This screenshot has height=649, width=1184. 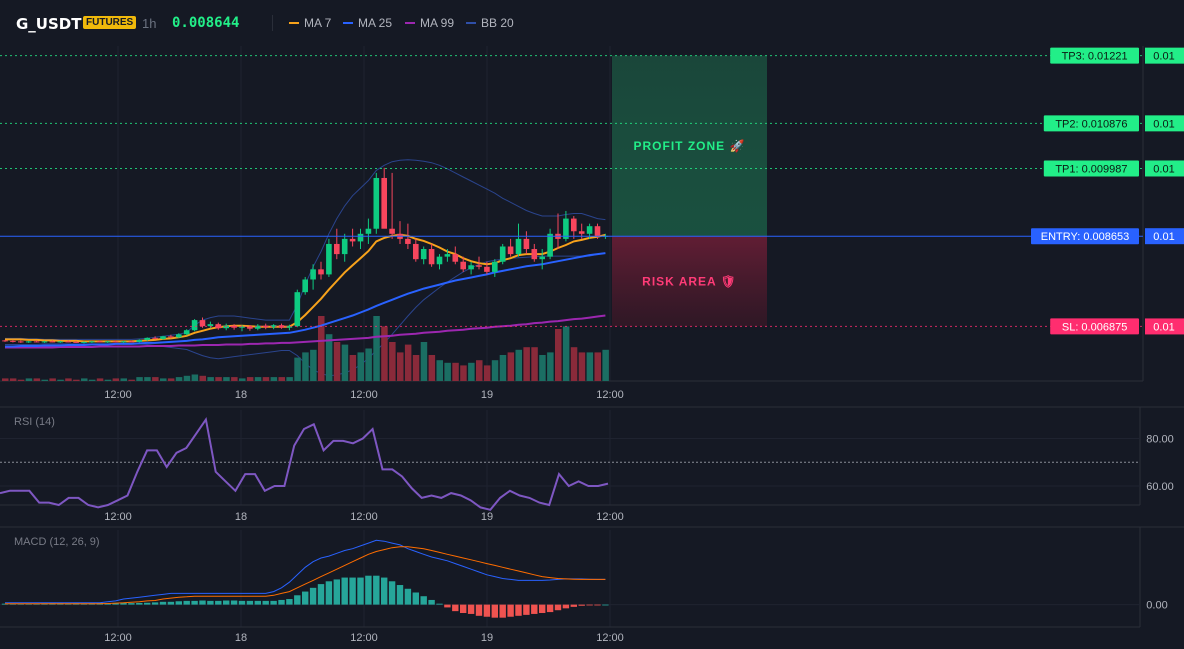 What do you see at coordinates (490, 23) in the screenshot?
I see `legend-bb20: BB 20` at bounding box center [490, 23].